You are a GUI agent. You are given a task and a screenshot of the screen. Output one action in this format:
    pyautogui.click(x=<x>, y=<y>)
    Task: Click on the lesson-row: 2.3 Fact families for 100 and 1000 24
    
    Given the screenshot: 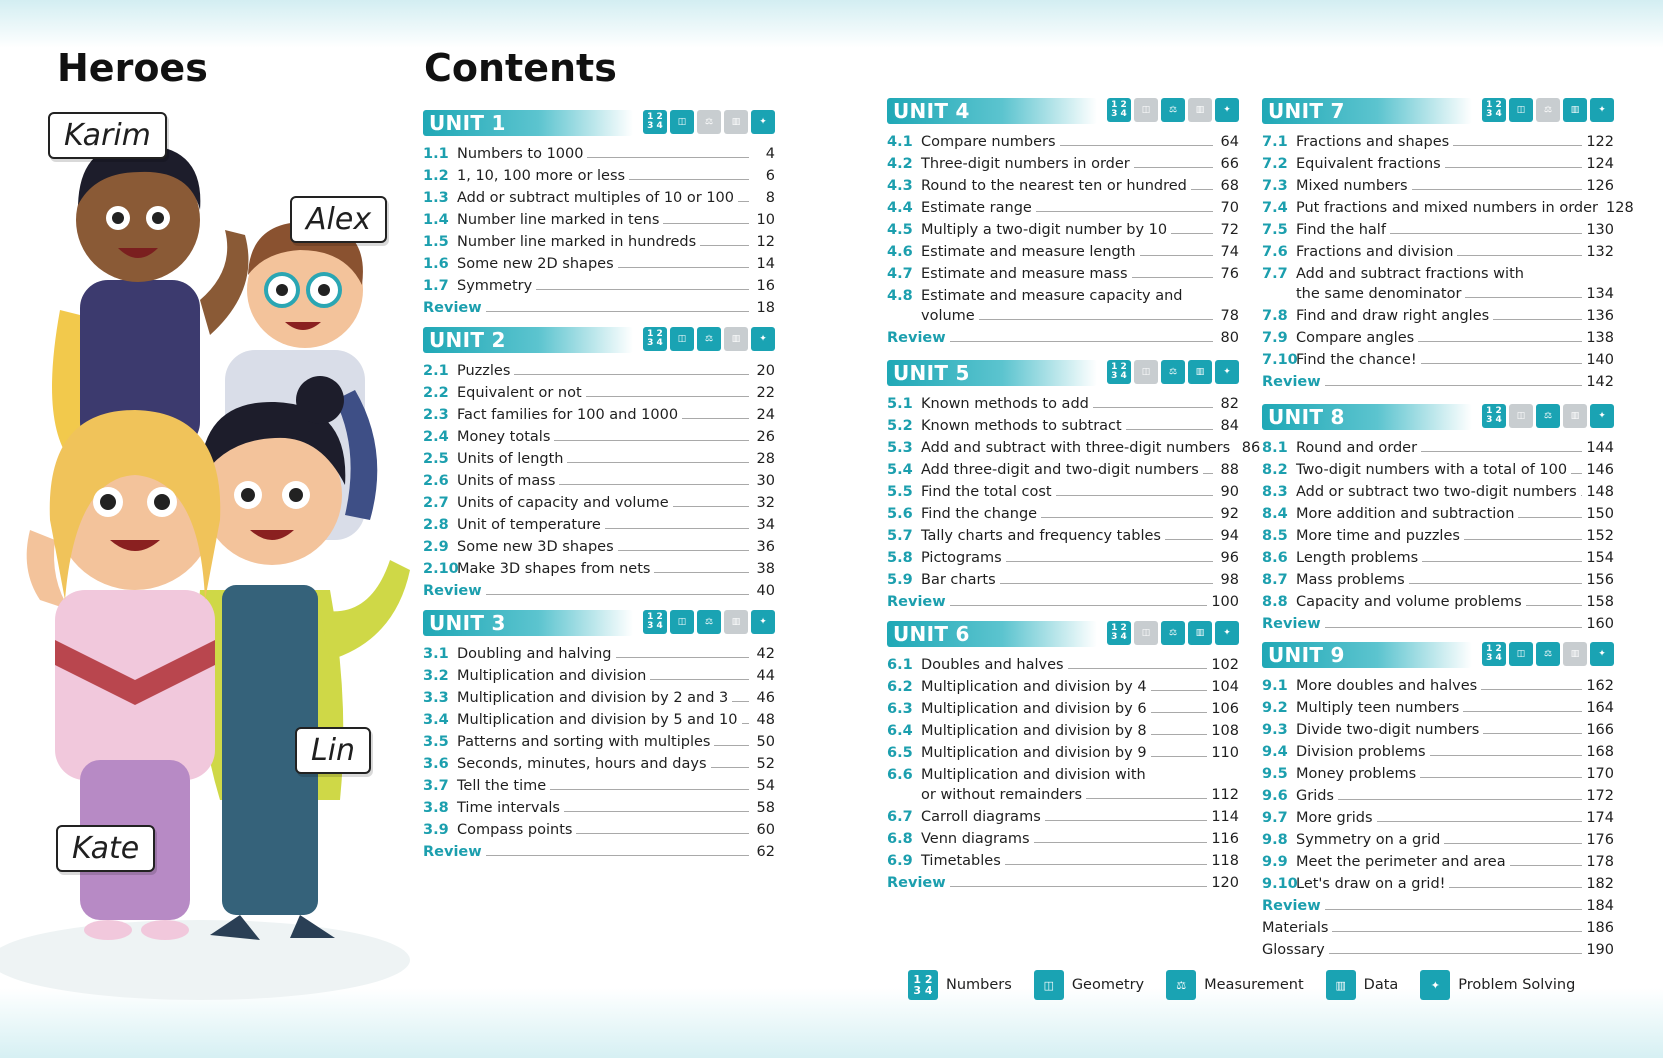 What is the action you would take?
    pyautogui.click(x=599, y=412)
    